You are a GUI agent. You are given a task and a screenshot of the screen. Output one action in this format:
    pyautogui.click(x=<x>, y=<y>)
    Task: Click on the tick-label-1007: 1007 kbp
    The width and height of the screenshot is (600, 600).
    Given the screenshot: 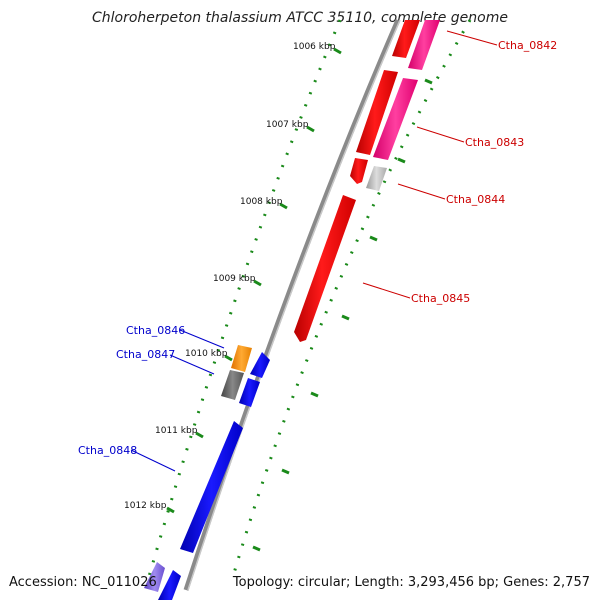 What is the action you would take?
    pyautogui.click(x=287, y=125)
    